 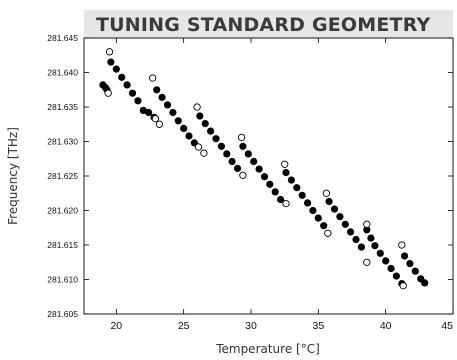 What do you see at coordinates (251, 326) in the screenshot?
I see `x-tick-label: 30` at bounding box center [251, 326].